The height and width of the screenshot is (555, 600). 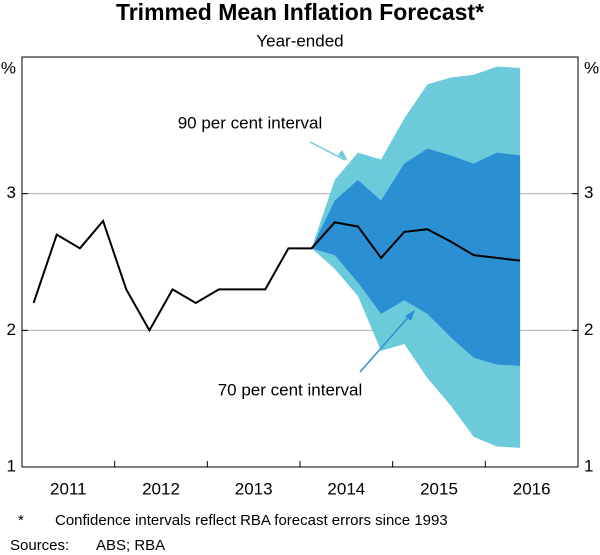 What do you see at coordinates (130, 545) in the screenshot?
I see `sources: ABS; RBA` at bounding box center [130, 545].